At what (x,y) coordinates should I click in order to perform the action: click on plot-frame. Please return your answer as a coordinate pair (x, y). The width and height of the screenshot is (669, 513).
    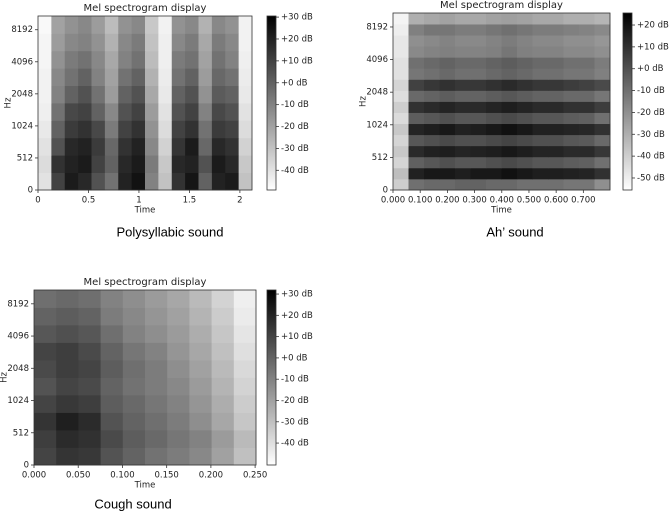
    Looking at the image, I should click on (145, 377).